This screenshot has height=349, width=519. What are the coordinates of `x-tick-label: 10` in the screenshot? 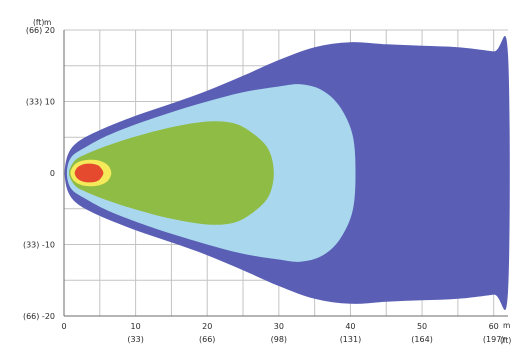 It's located at (136, 326).